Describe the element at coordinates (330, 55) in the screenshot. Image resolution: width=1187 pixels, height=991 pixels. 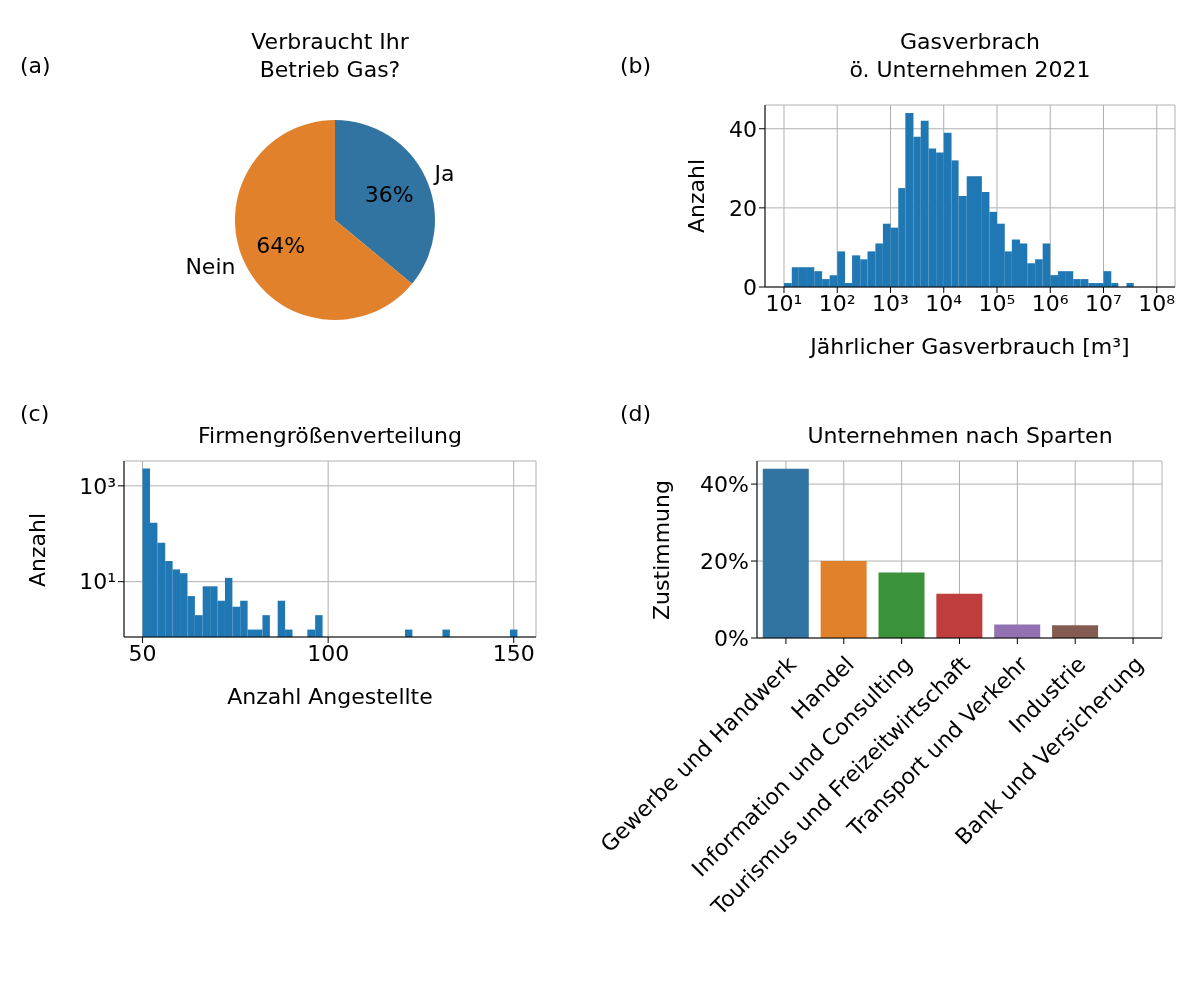
I see `chart-title: Verbraucht Ihr Betrieb Gas?` at that location.